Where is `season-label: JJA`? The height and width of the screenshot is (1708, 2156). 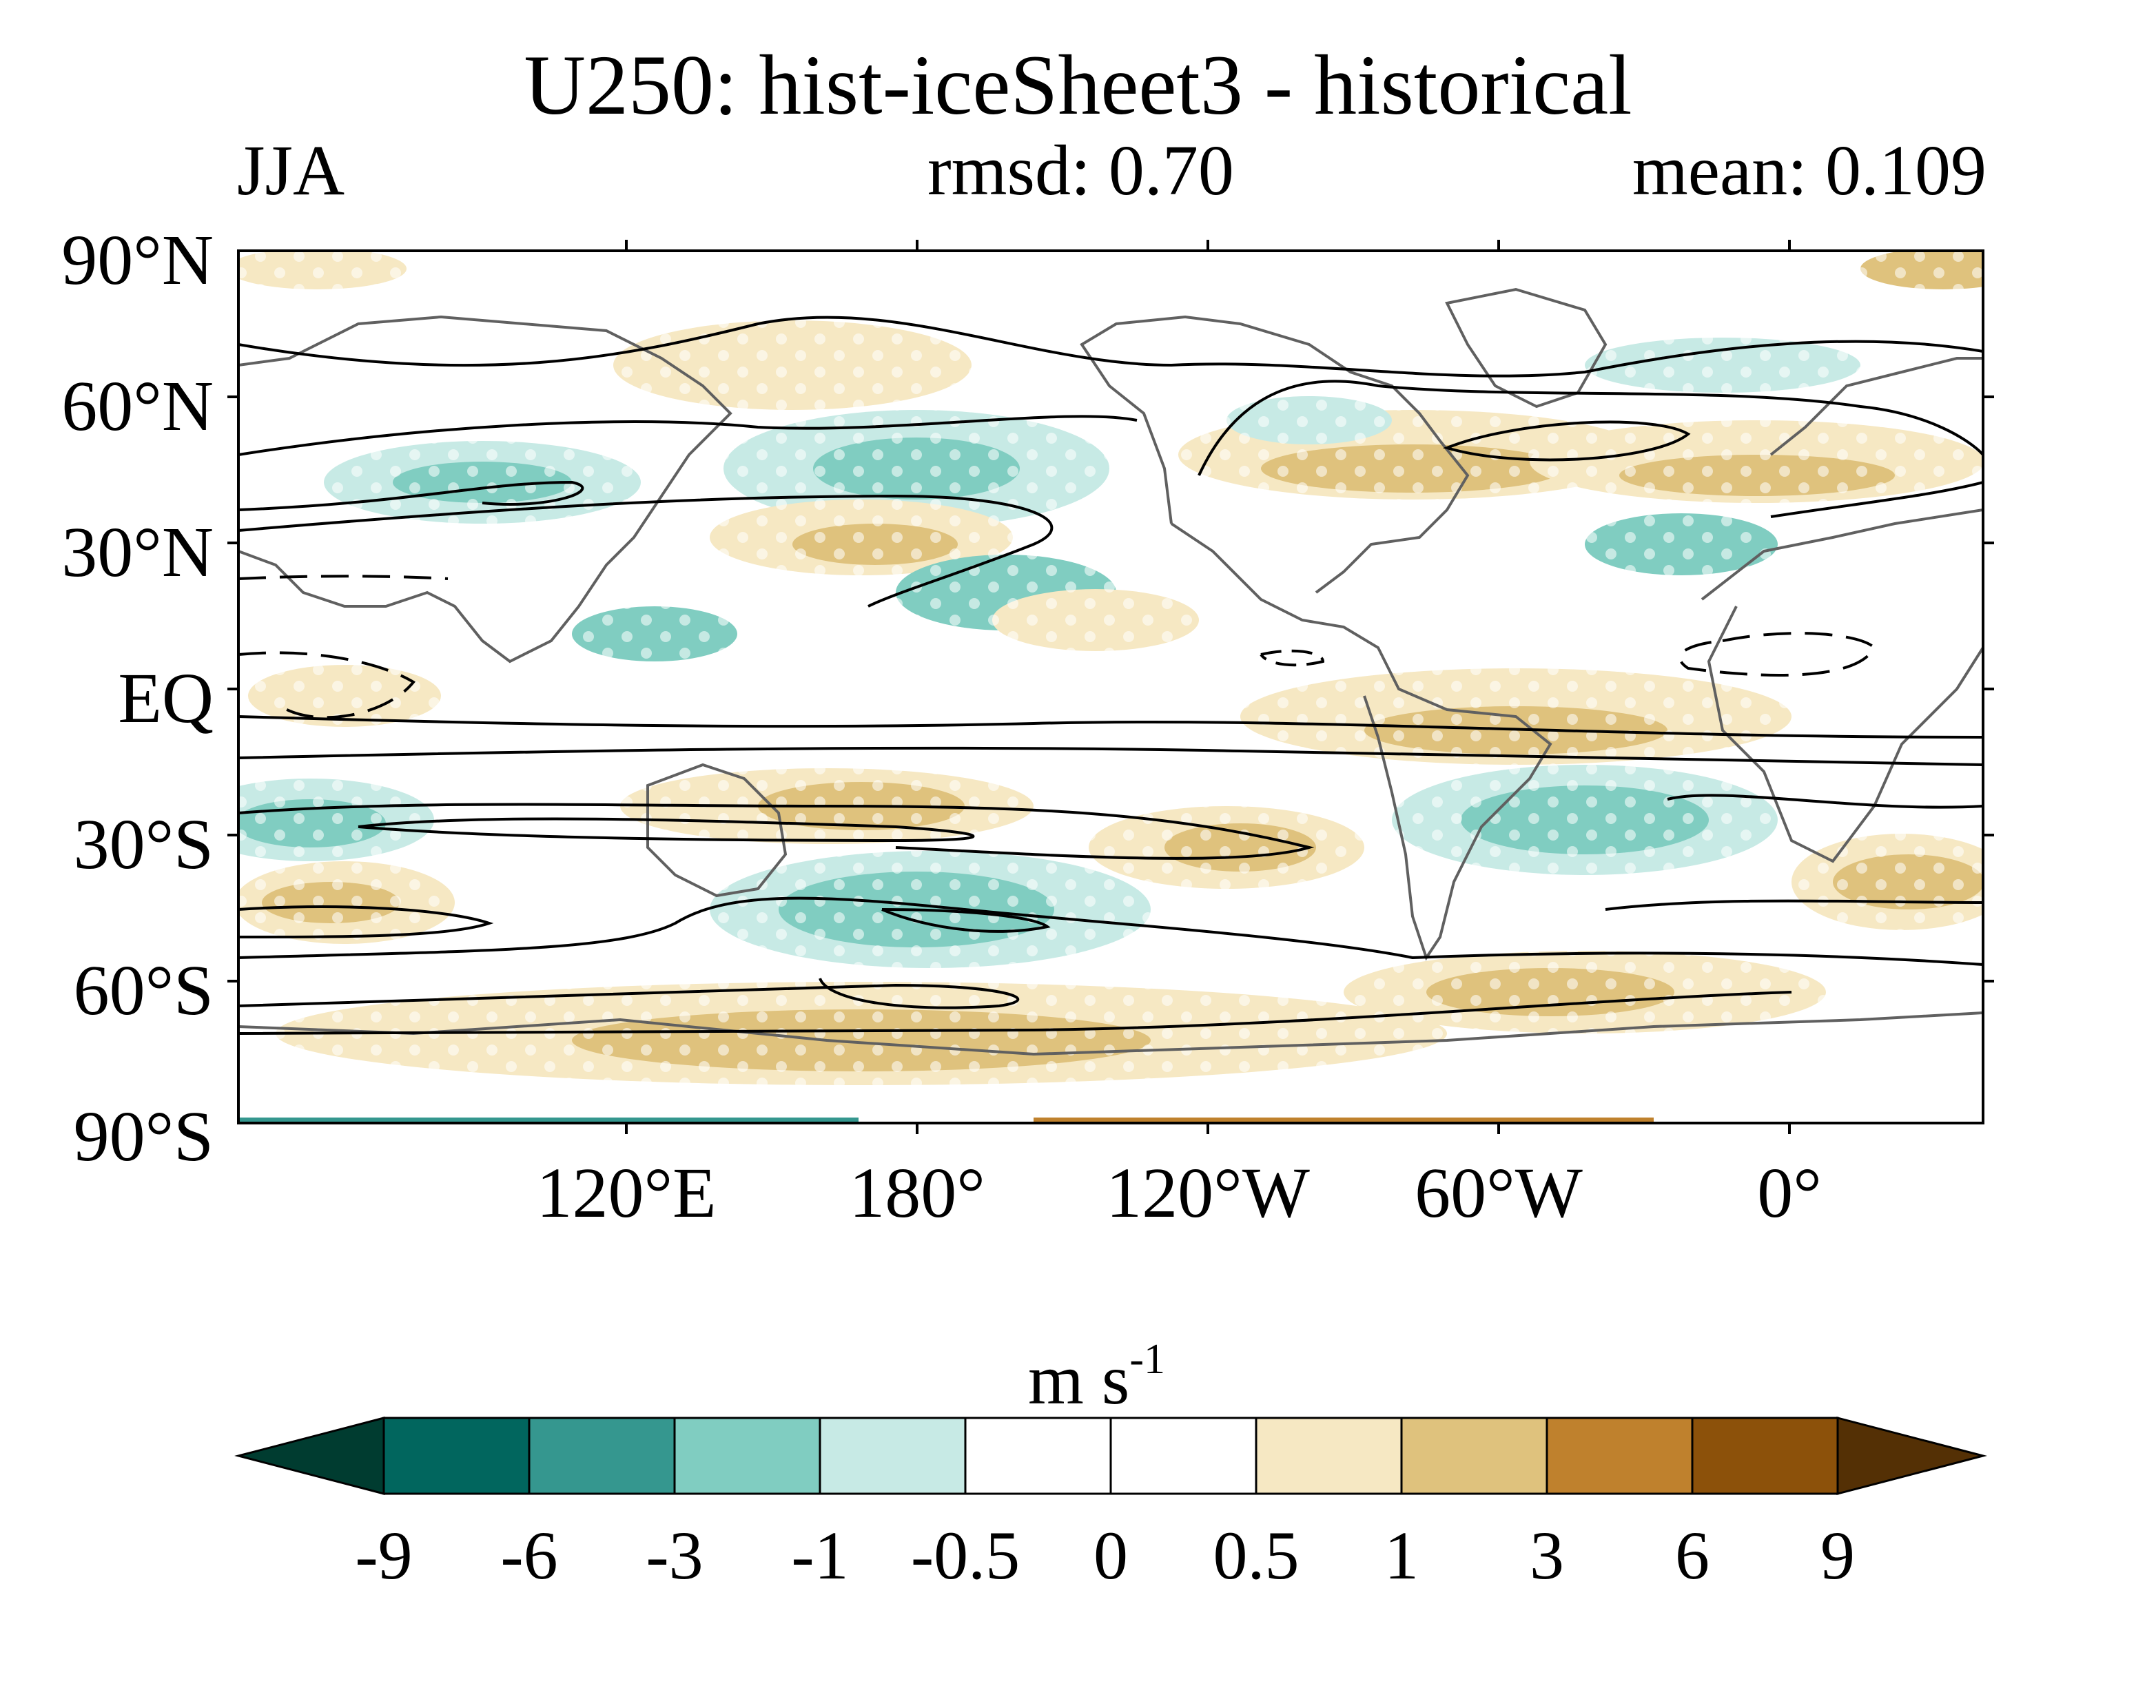 season-label: JJA is located at coordinates (291, 170).